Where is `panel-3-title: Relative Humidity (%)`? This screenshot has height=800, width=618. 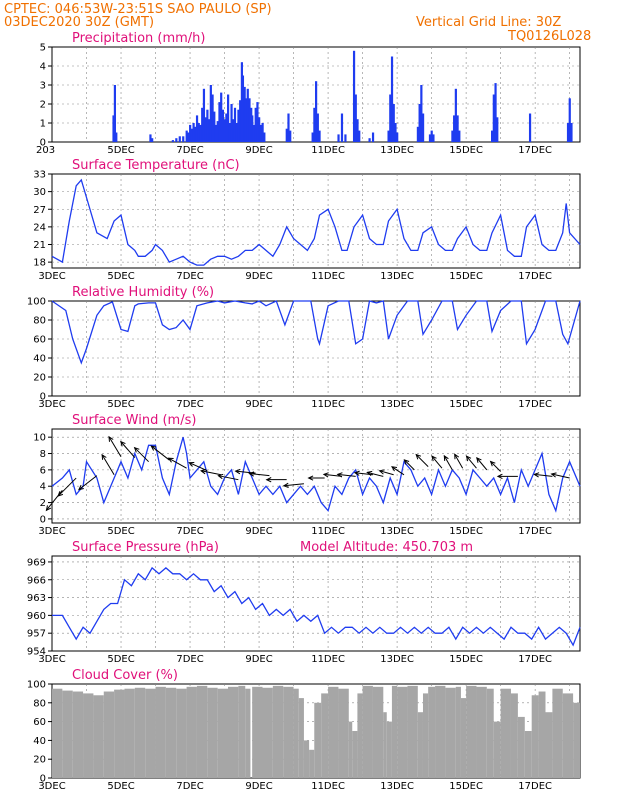 panel-3-title: Relative Humidity (%) is located at coordinates (143, 292).